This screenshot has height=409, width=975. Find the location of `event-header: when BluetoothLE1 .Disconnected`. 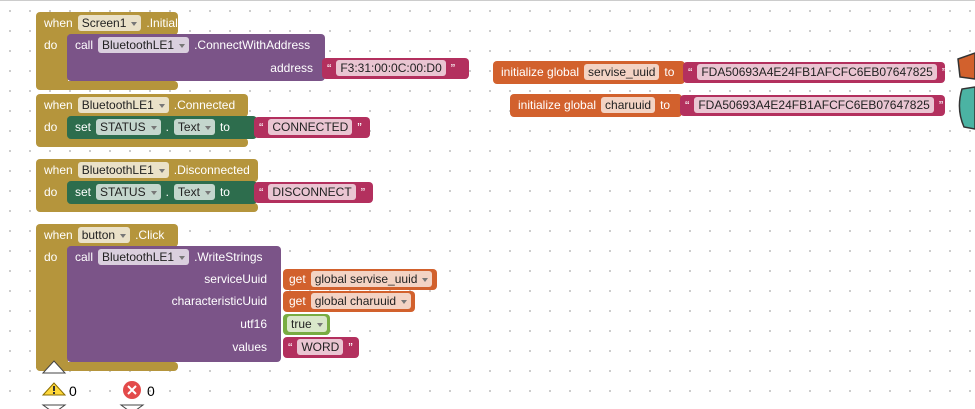

event-header: when BluetoothLE1 .Disconnected is located at coordinates (147, 170).